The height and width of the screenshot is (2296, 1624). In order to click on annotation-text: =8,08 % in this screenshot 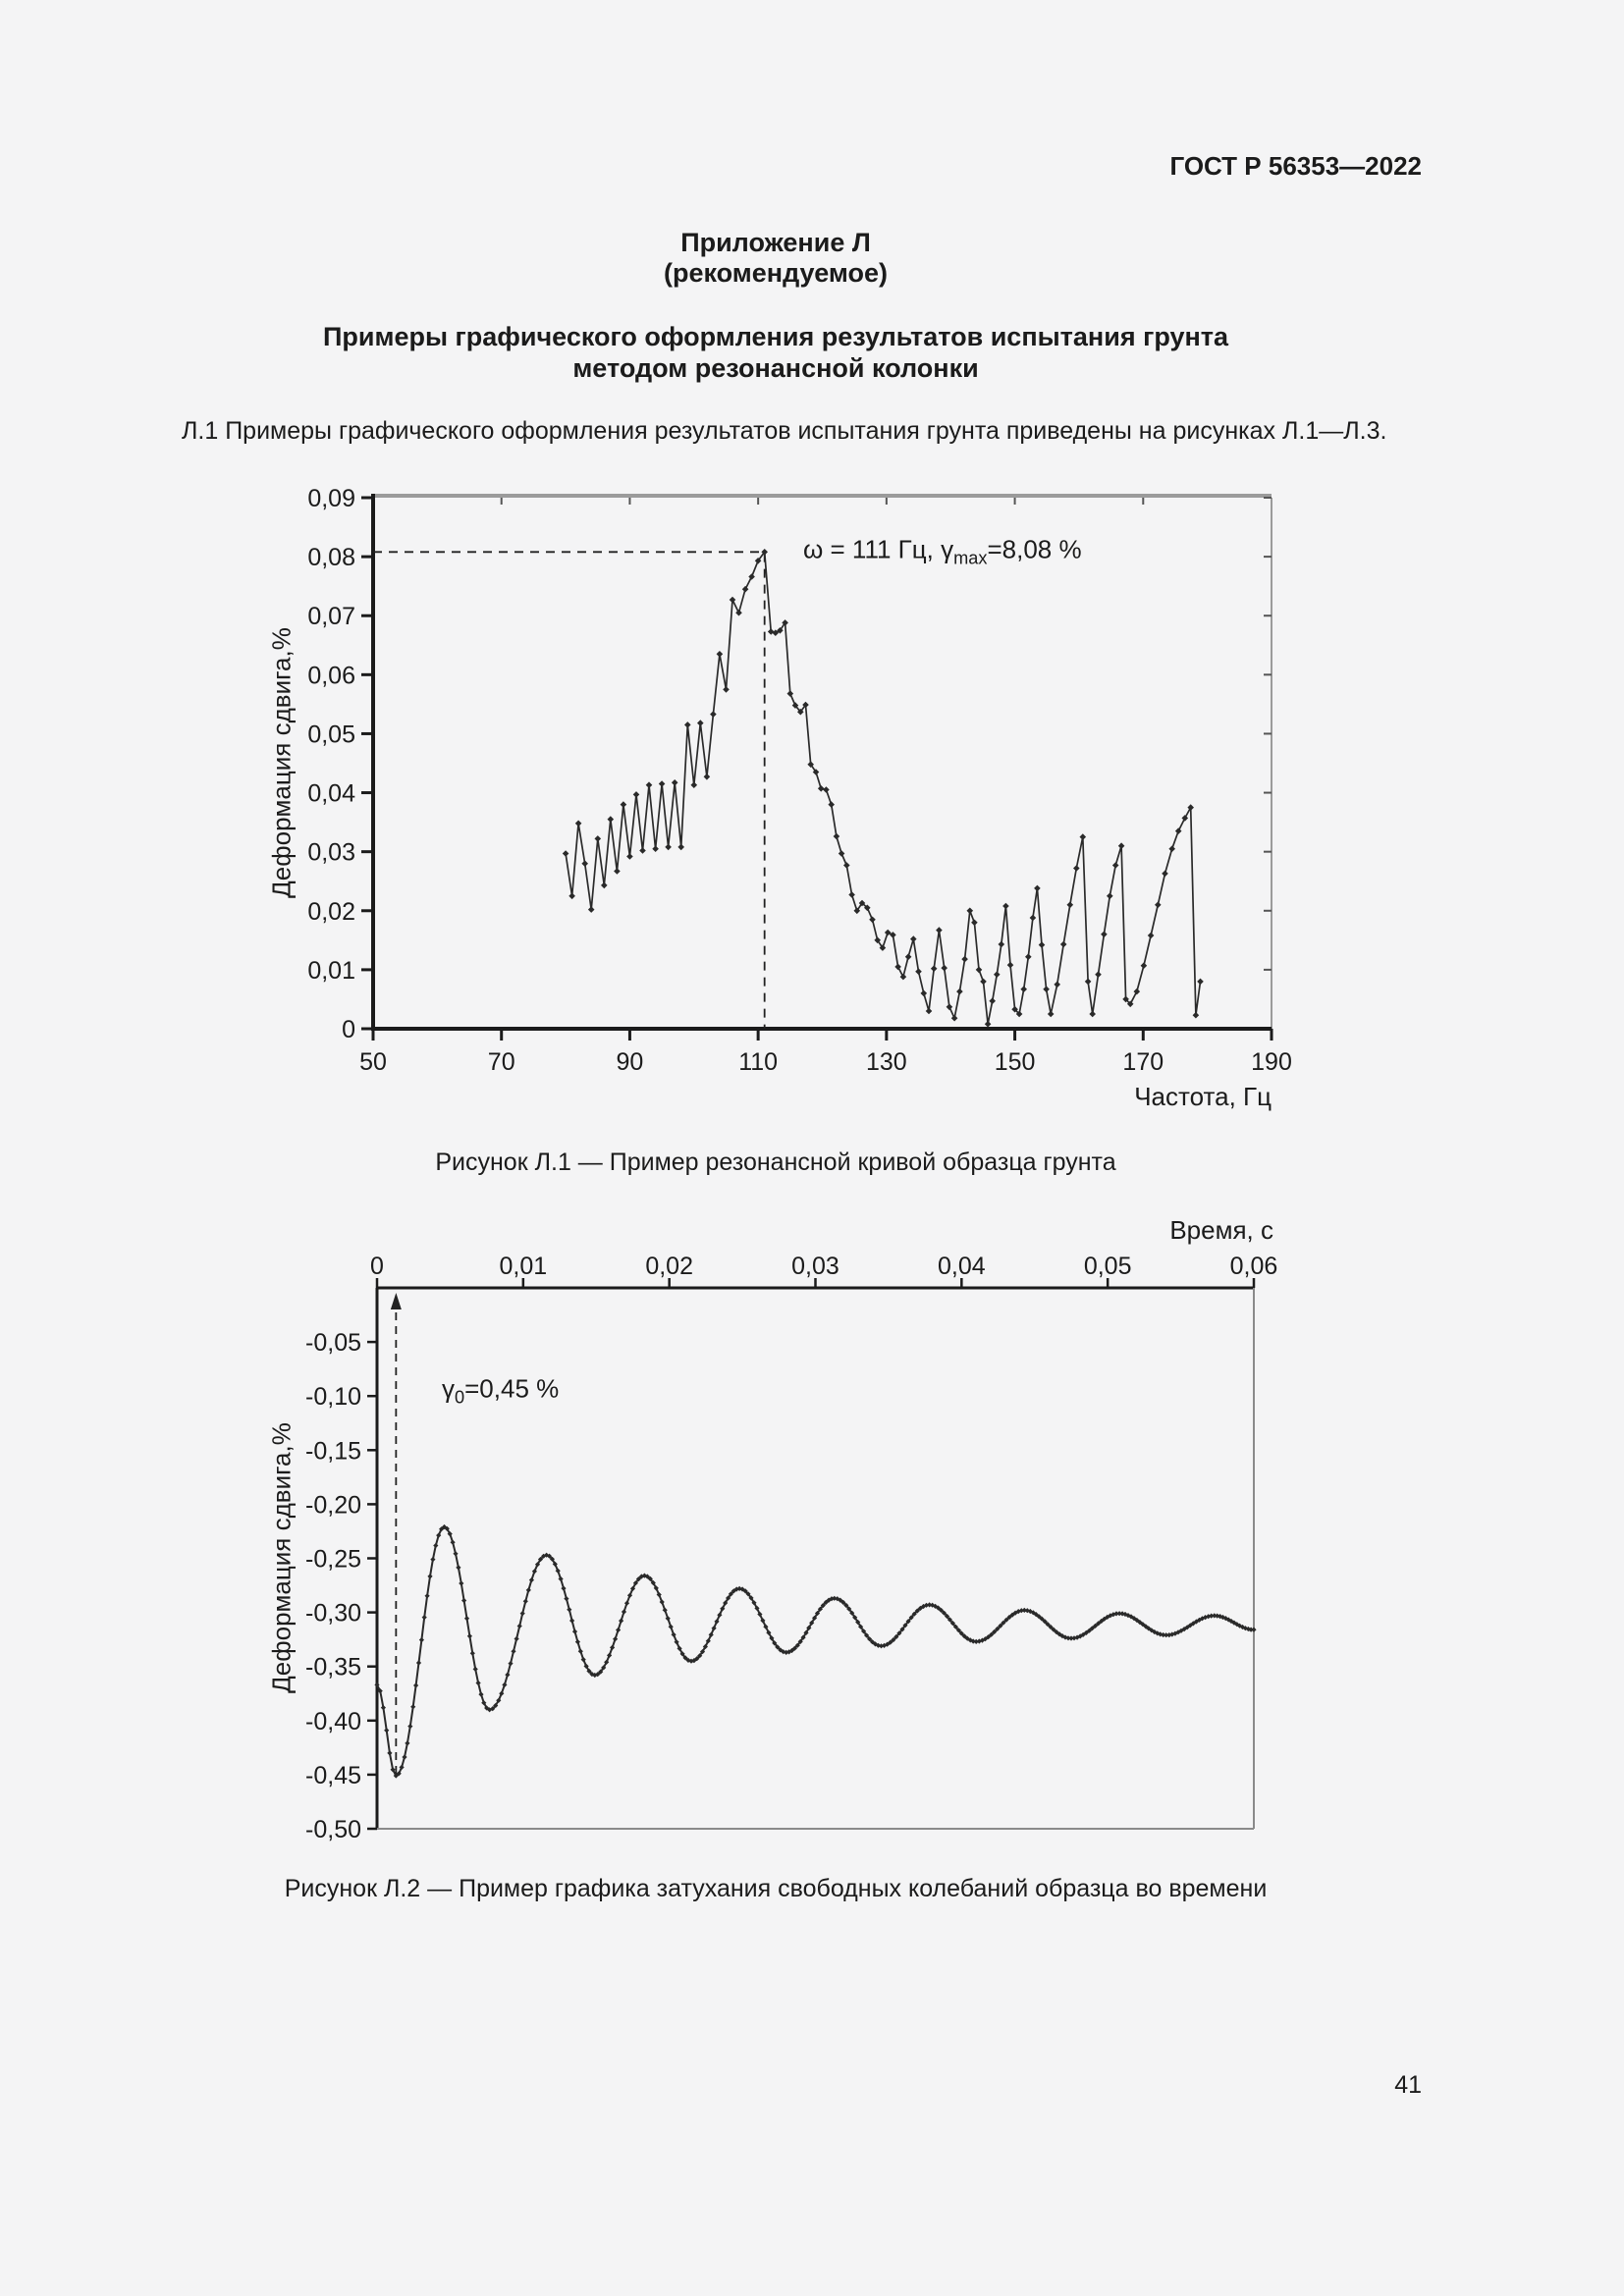, I will do `click(1034, 549)`.